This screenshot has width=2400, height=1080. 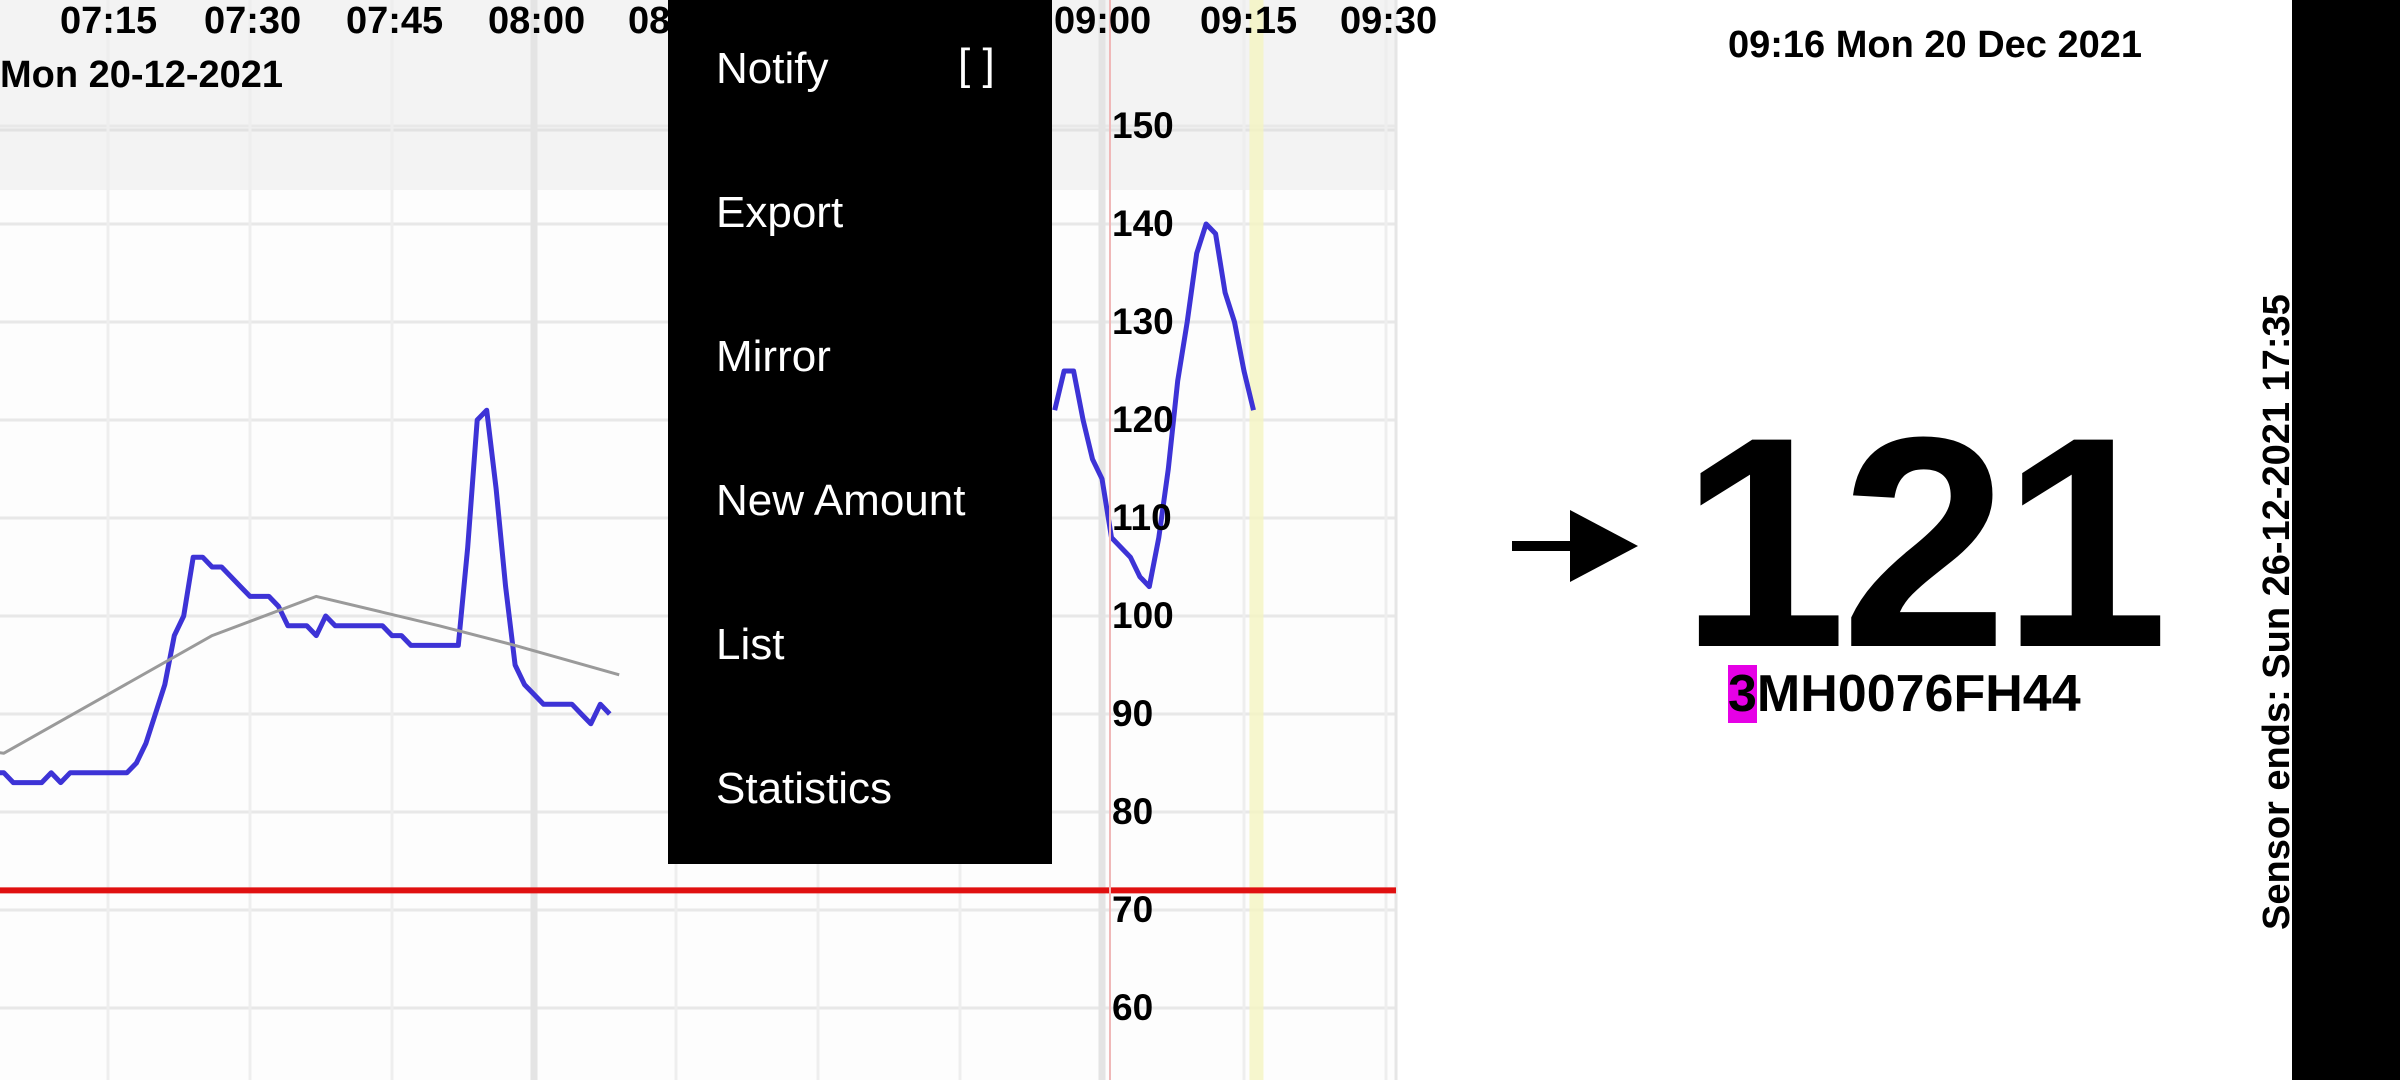 What do you see at coordinates (1142, 517) in the screenshot?
I see `y-tick-label: 110` at bounding box center [1142, 517].